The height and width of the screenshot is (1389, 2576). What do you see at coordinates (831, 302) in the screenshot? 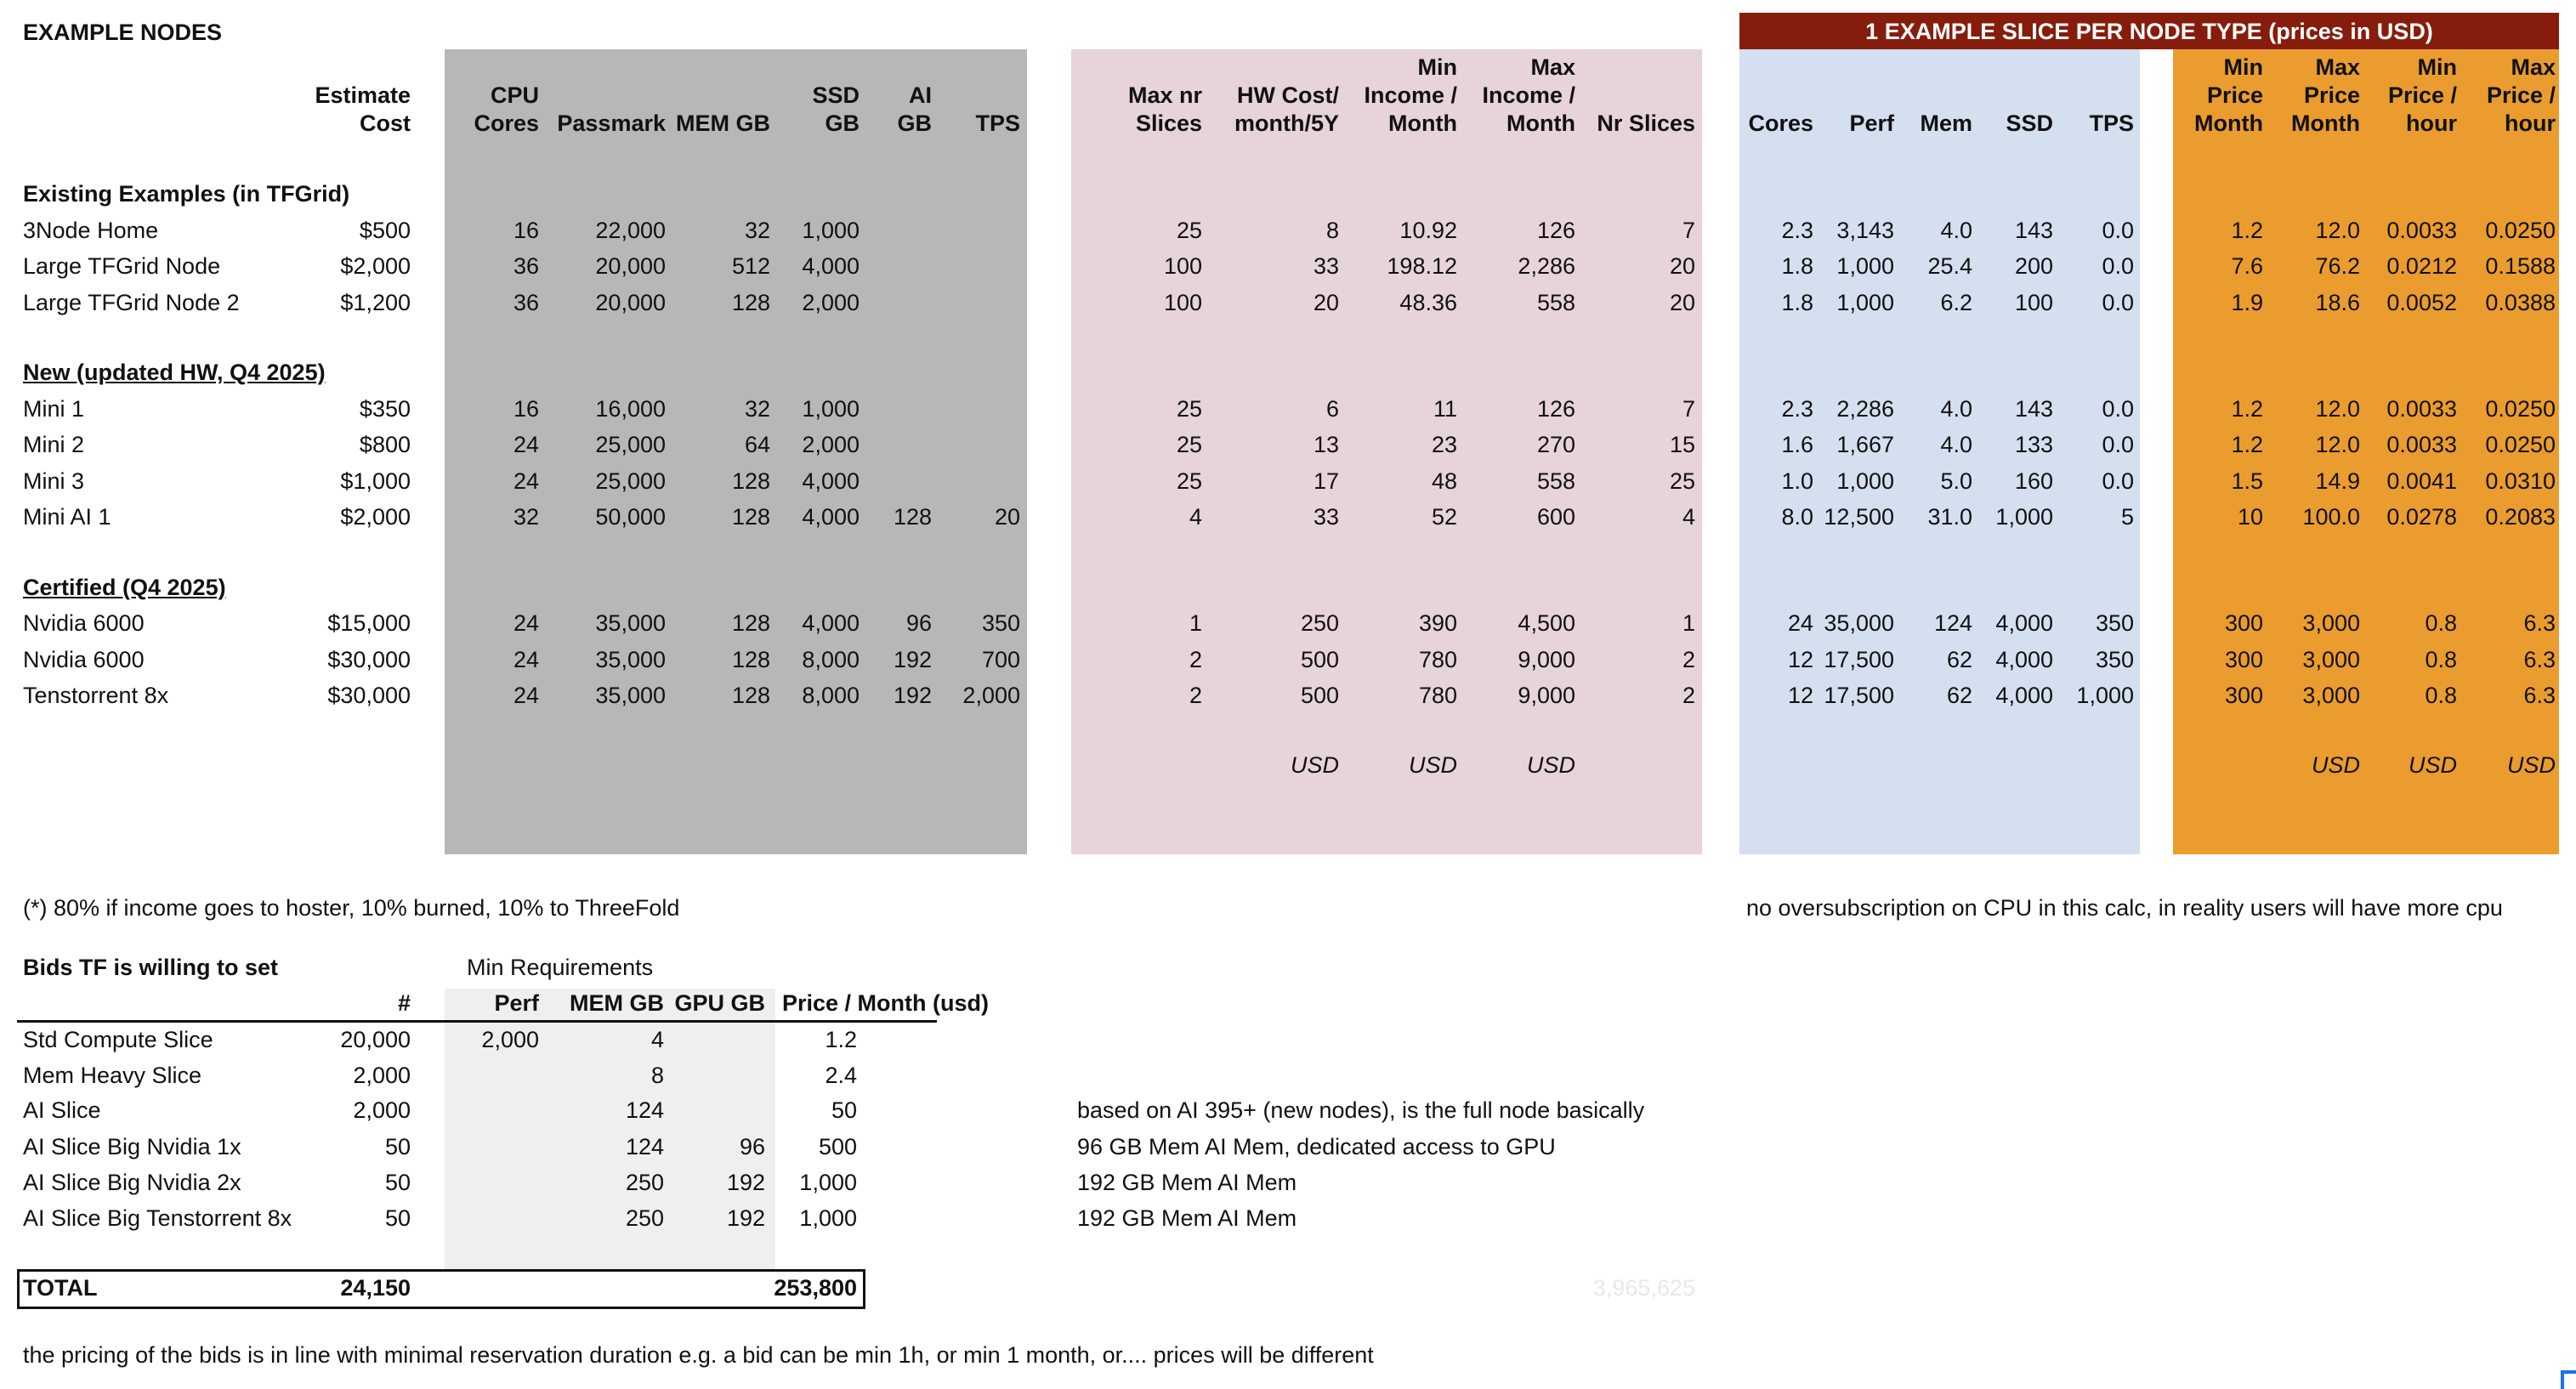
I see `table-cell: 2,000` at bounding box center [831, 302].